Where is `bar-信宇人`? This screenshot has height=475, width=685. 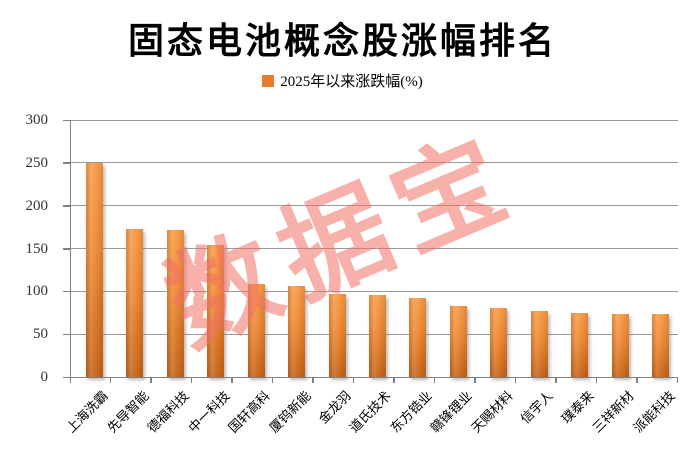
bar-信宇人 is located at coordinates (539, 344).